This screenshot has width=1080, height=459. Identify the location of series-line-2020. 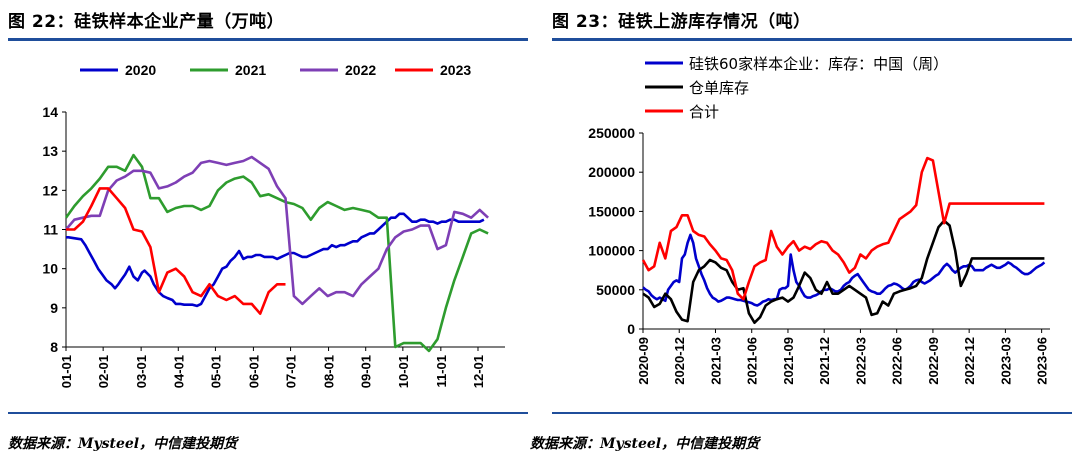
(275, 260).